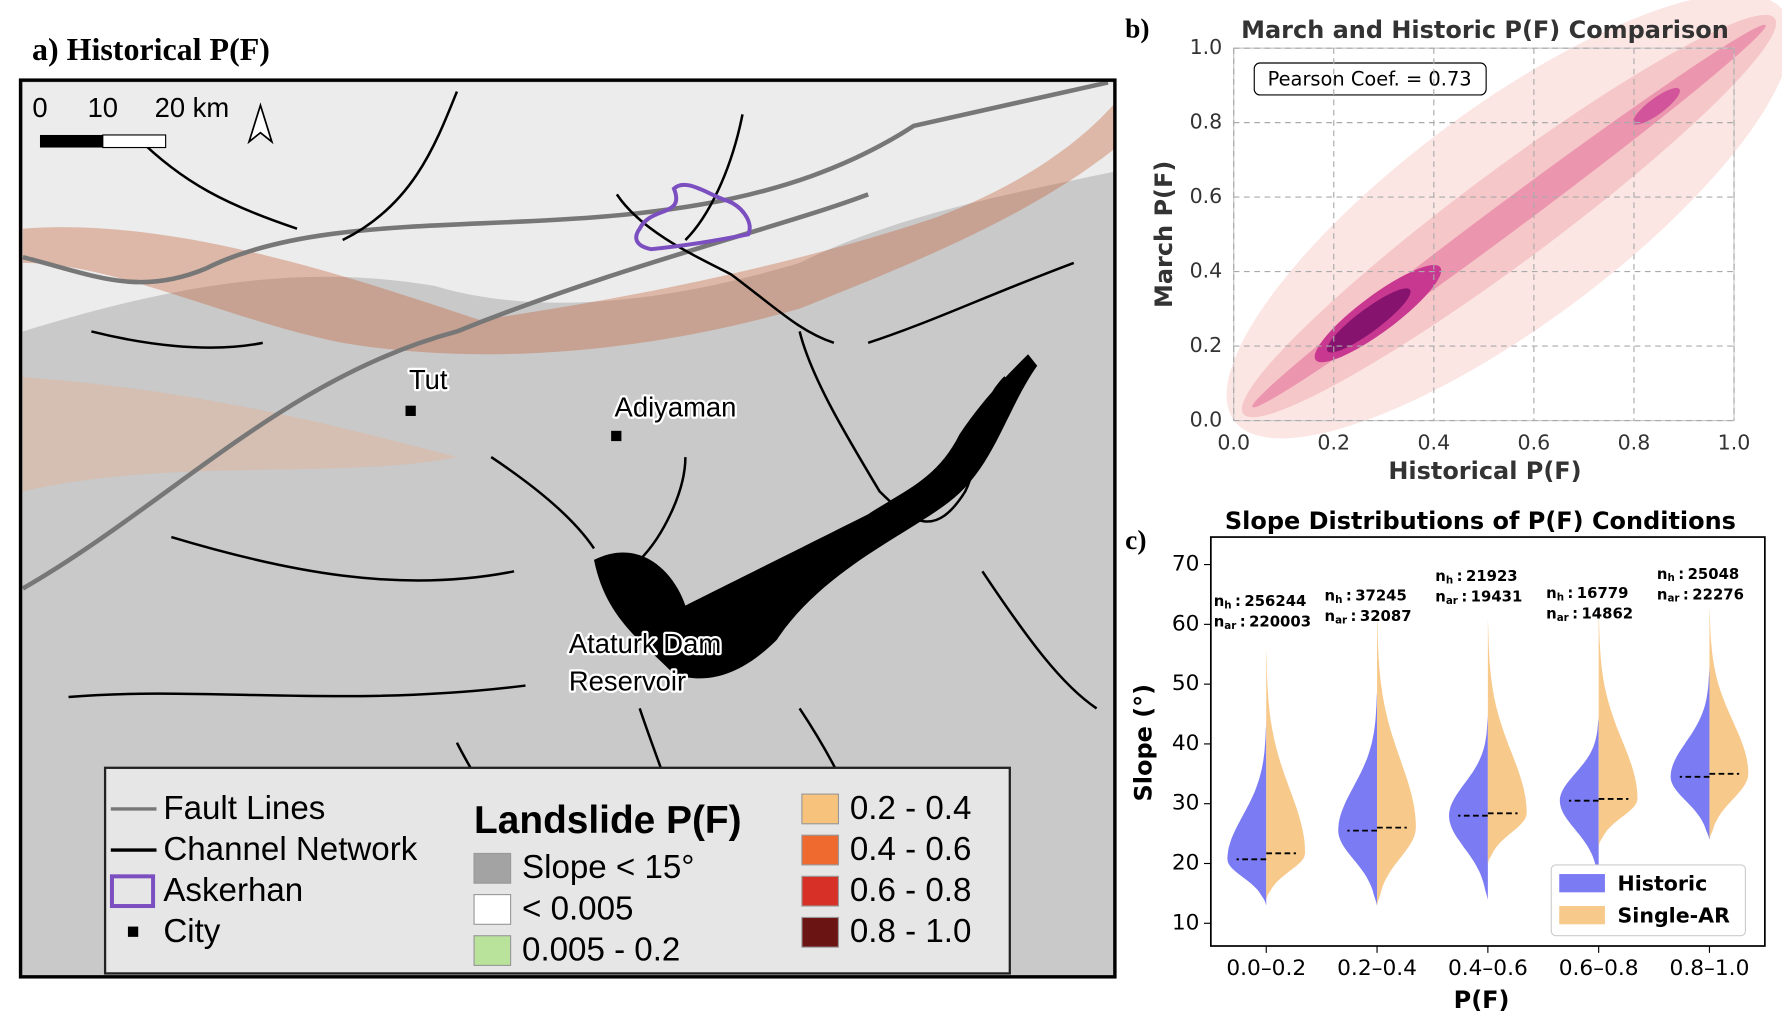 This screenshot has height=1025, width=1782. What do you see at coordinates (910, 890) in the screenshot?
I see `legend-label: 0.6 - 0.8` at bounding box center [910, 890].